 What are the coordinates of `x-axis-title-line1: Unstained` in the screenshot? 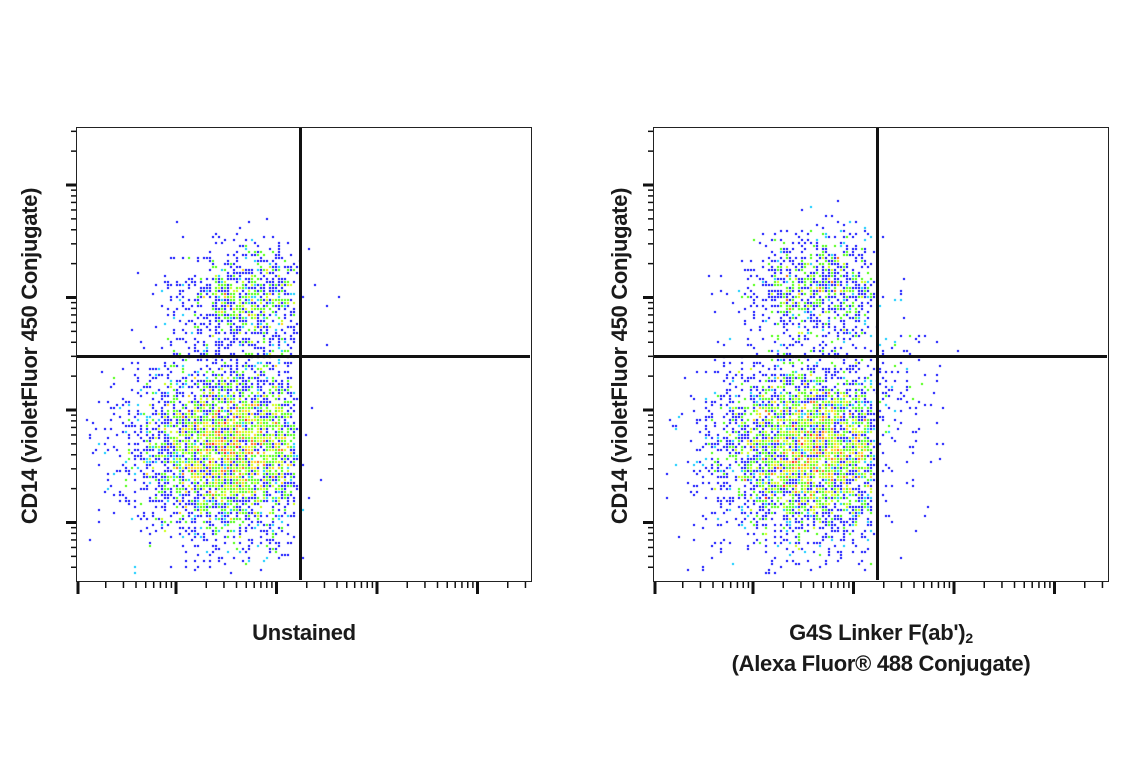 It's located at (304, 632).